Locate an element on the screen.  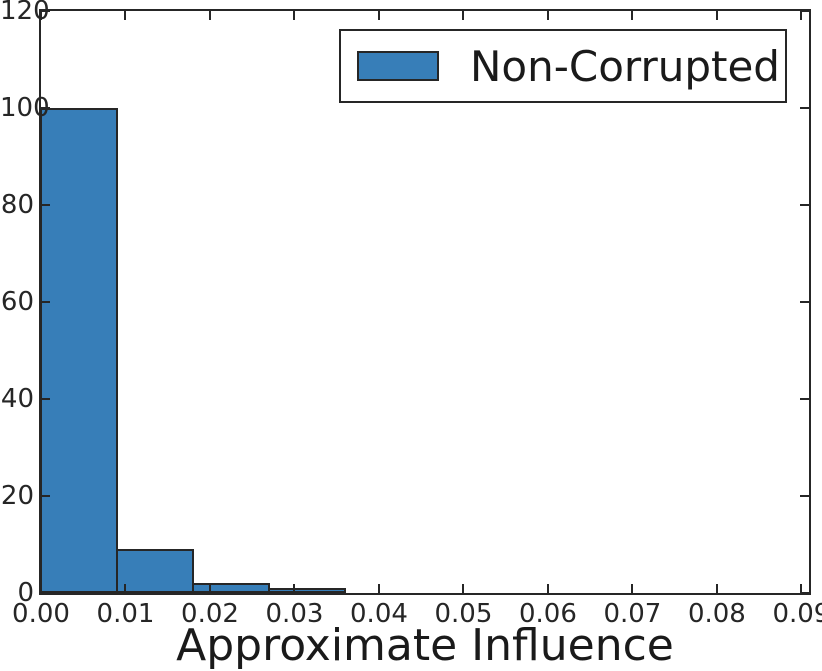
x-tick-label: 0.03 is located at coordinates (294, 614).